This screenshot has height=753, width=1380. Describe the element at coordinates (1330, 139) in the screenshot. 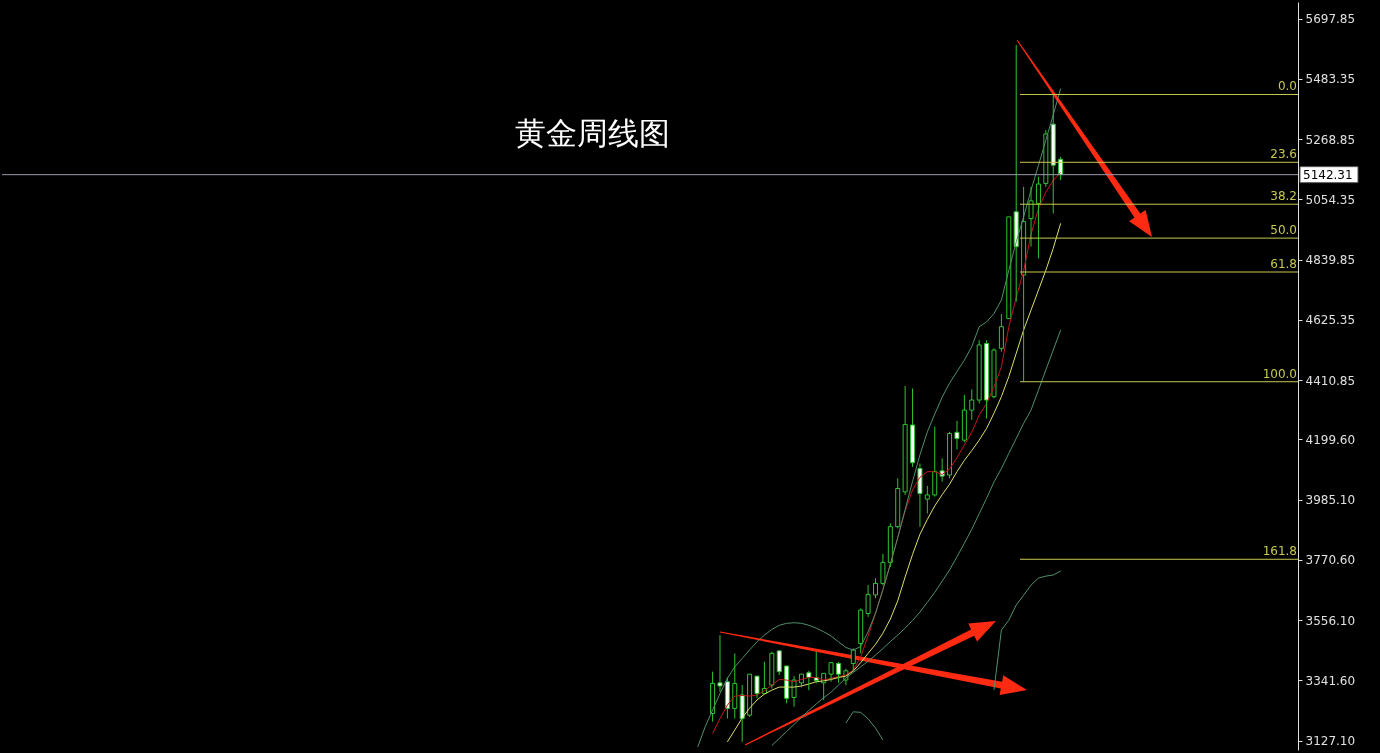

I see `y-tick-label: 5268.85` at that location.